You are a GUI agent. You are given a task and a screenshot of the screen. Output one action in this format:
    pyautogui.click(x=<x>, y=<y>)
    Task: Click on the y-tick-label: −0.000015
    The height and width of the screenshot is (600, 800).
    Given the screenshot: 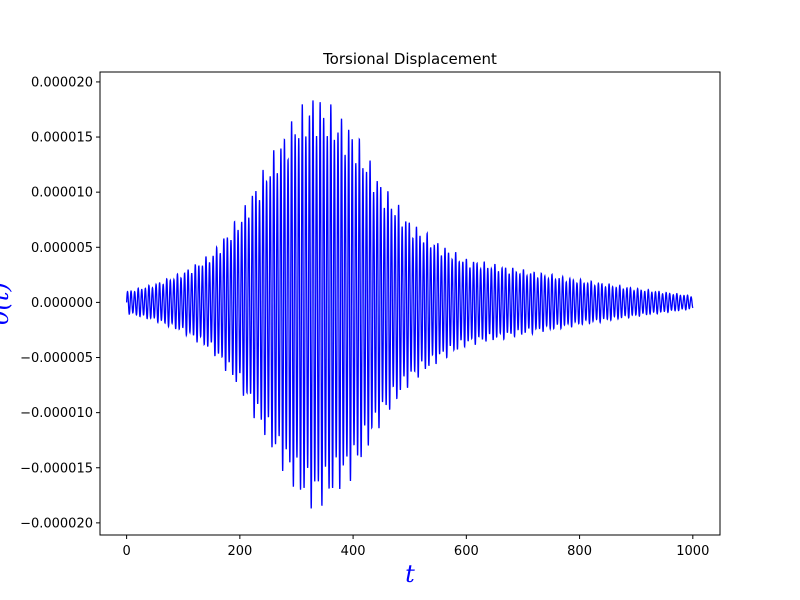 What is the action you would take?
    pyautogui.click(x=56, y=468)
    